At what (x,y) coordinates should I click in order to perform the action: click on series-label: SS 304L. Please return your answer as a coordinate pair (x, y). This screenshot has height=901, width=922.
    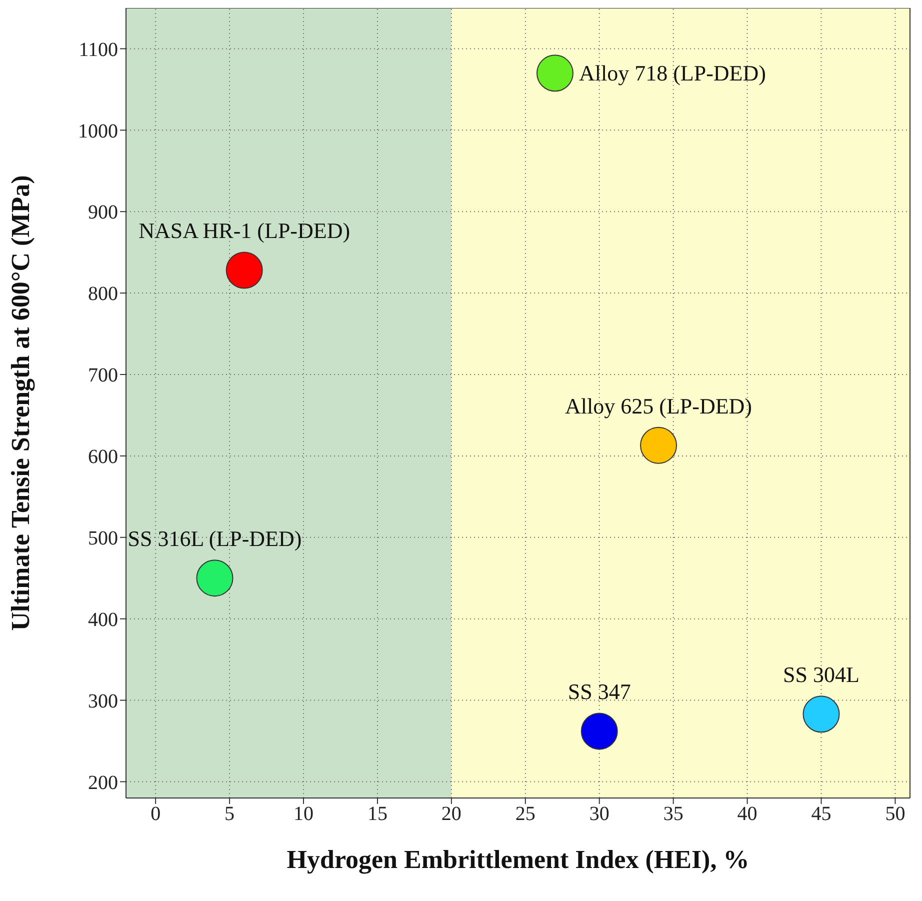
    Looking at the image, I should click on (821, 675).